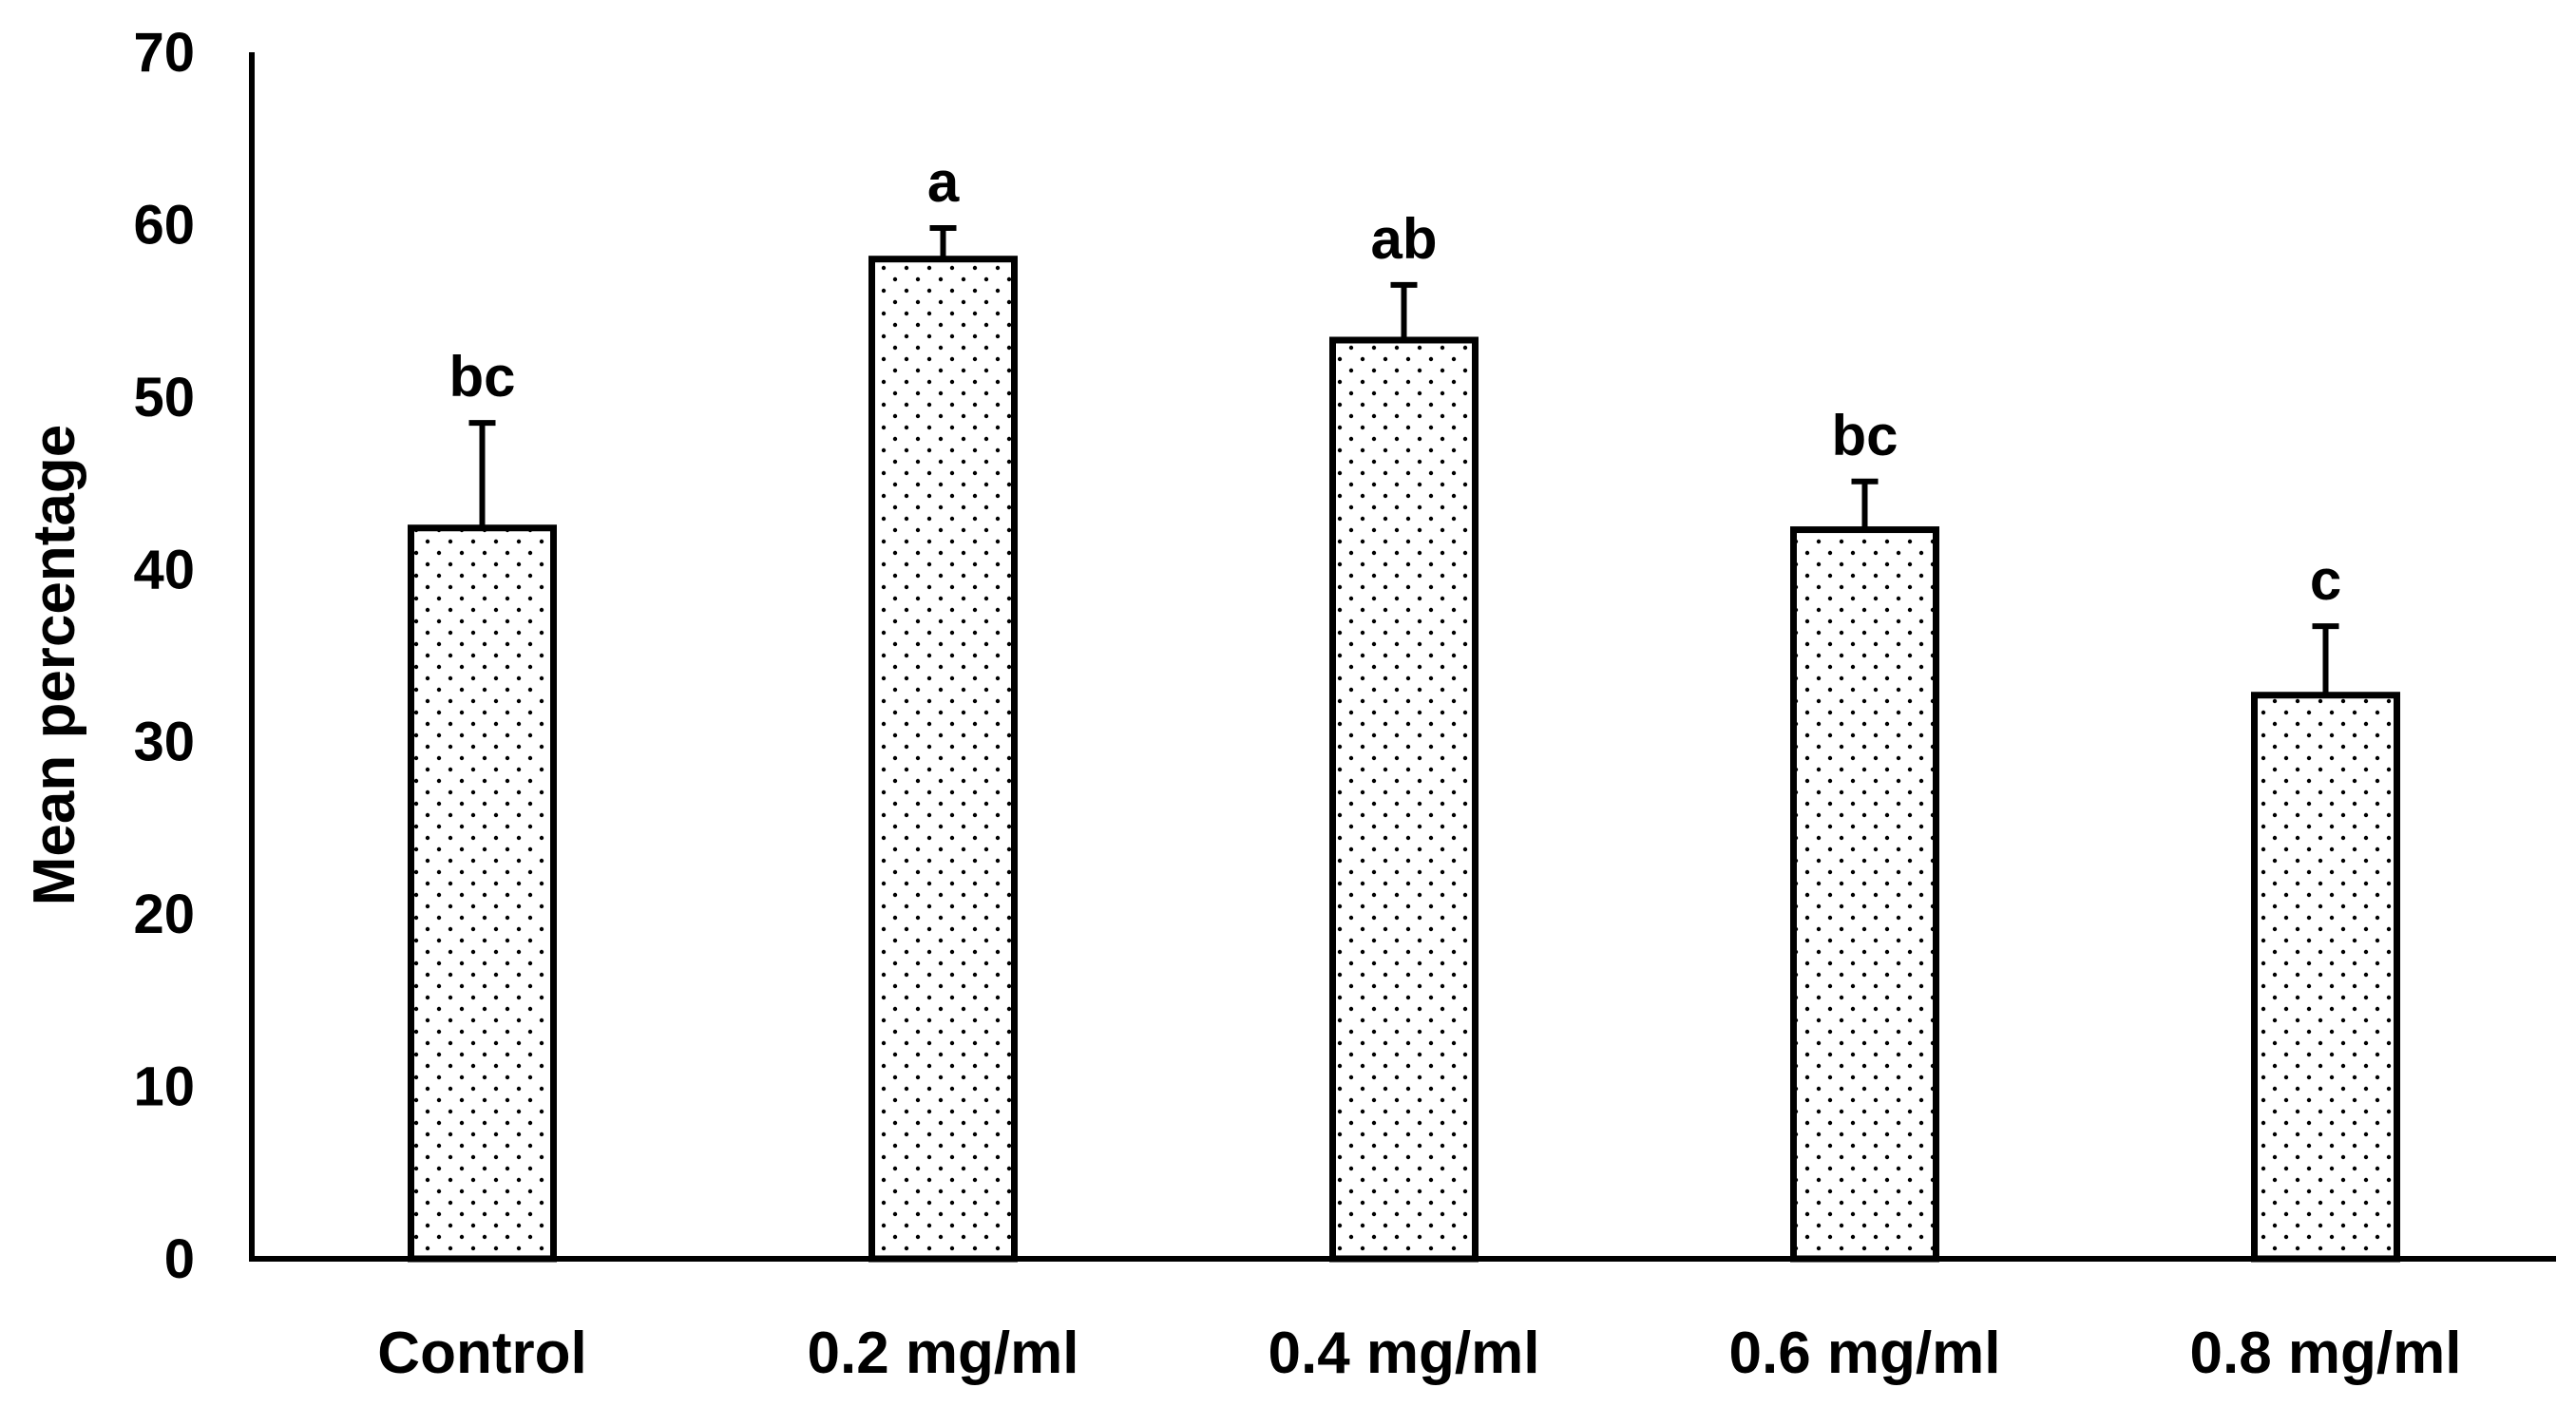 This screenshot has width=2576, height=1407. I want to click on y-tick-label: 60, so click(164, 225).